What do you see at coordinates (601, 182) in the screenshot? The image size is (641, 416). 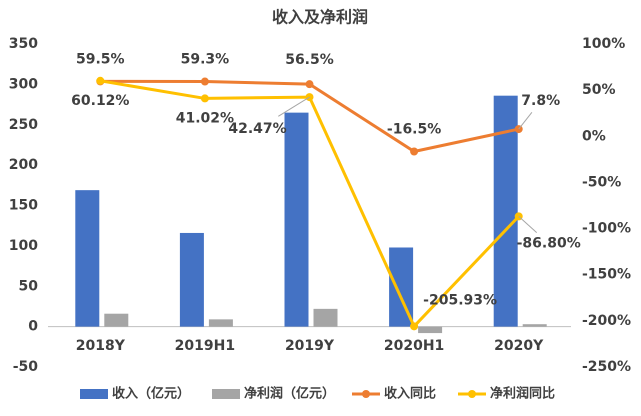 I see `y2-tick-label: -50%` at bounding box center [601, 182].